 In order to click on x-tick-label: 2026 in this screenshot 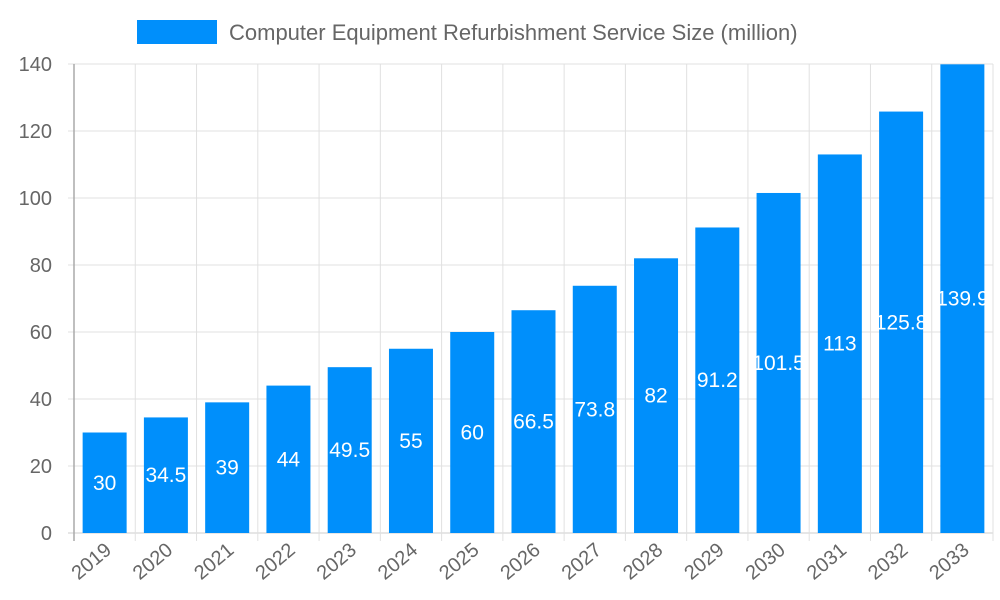, I will do `click(520, 561)`.